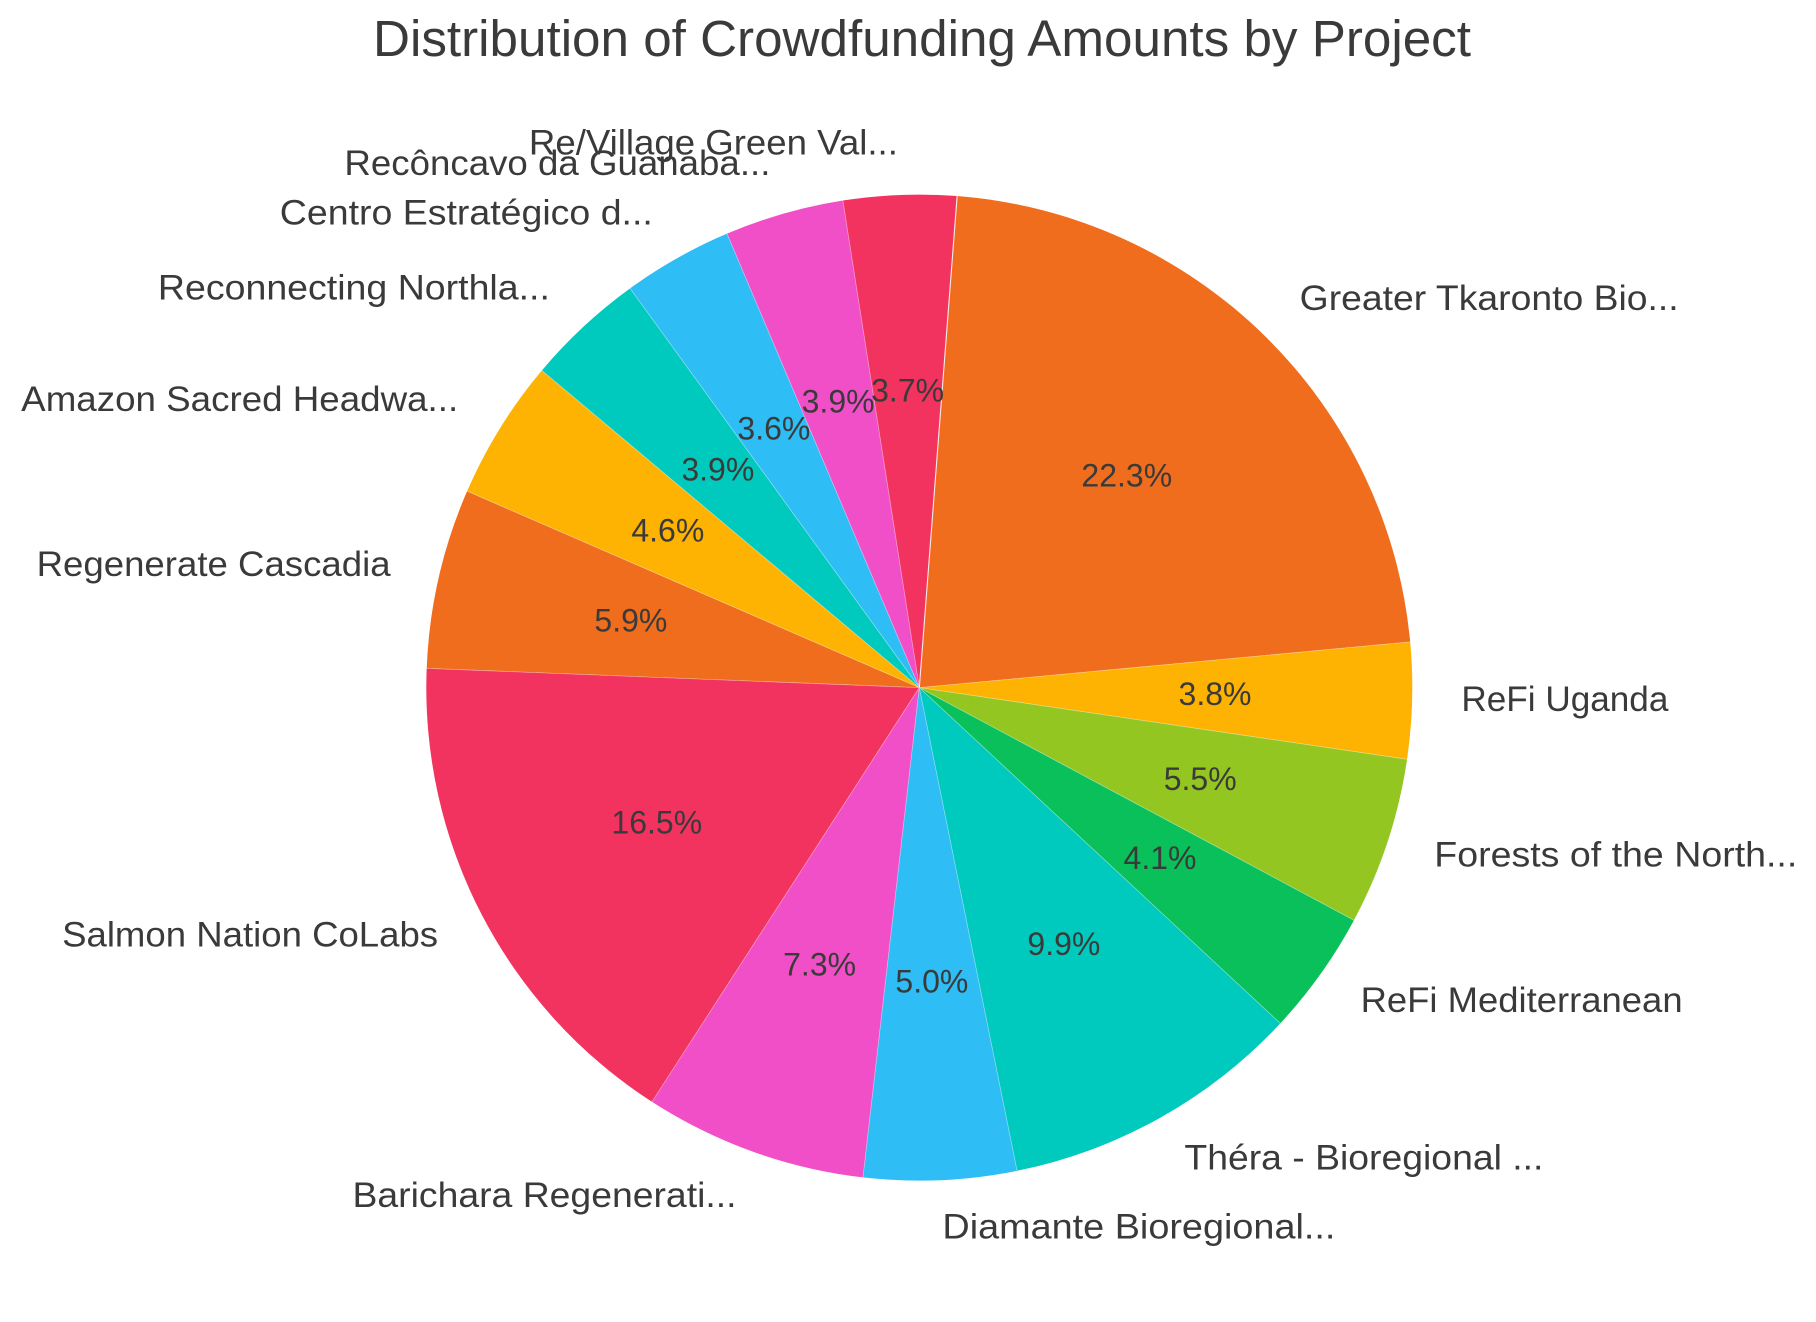 The width and height of the screenshot is (1816, 1322). Describe the element at coordinates (214, 564) in the screenshot. I see `svg-text: Regenerate Cascadia` at that location.